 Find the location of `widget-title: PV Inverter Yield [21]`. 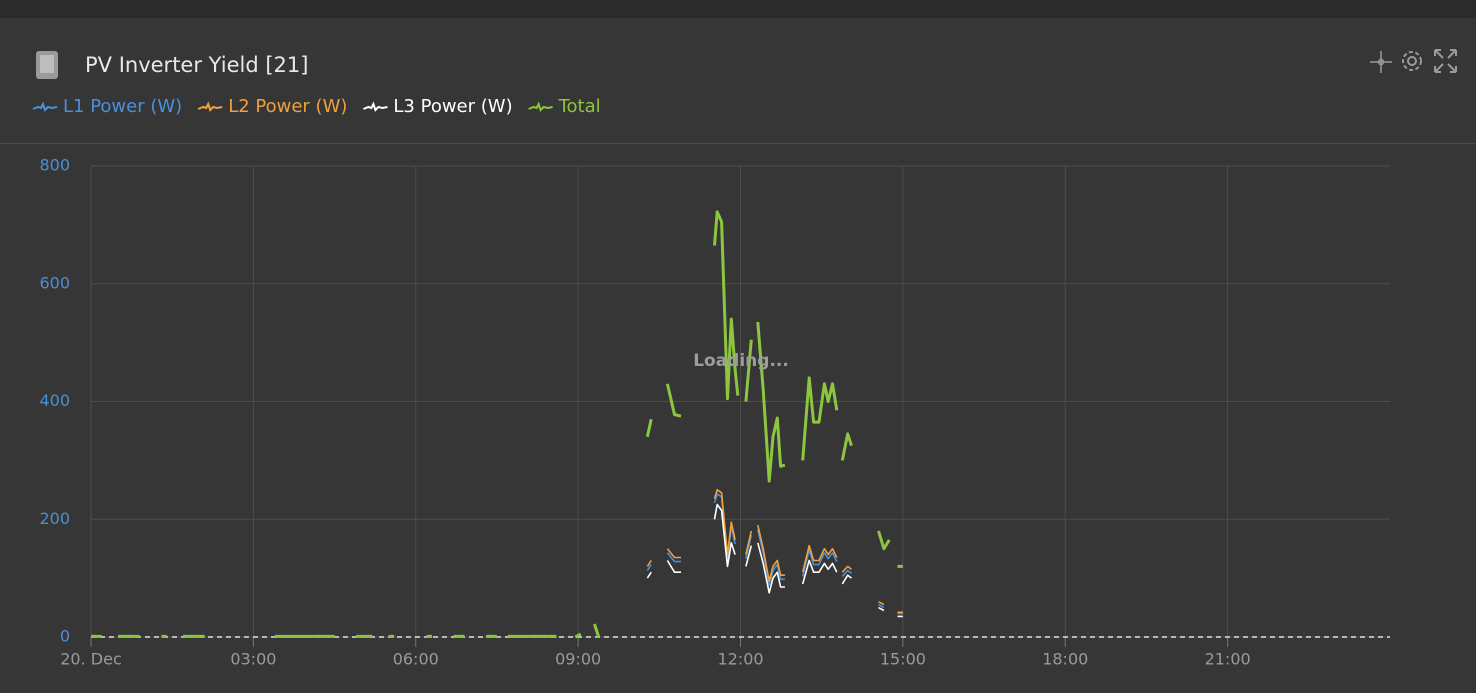

widget-title: PV Inverter Yield [21] is located at coordinates (196, 65).